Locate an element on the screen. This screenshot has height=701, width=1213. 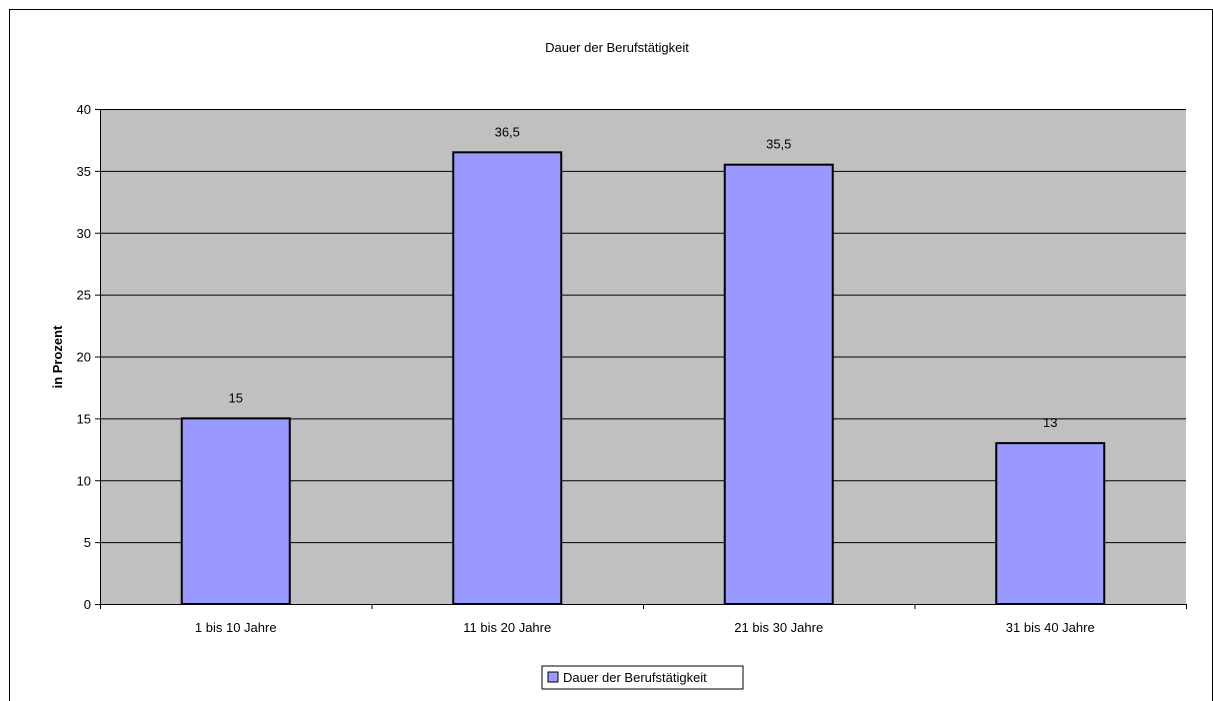
legend-box is located at coordinates (642, 677).